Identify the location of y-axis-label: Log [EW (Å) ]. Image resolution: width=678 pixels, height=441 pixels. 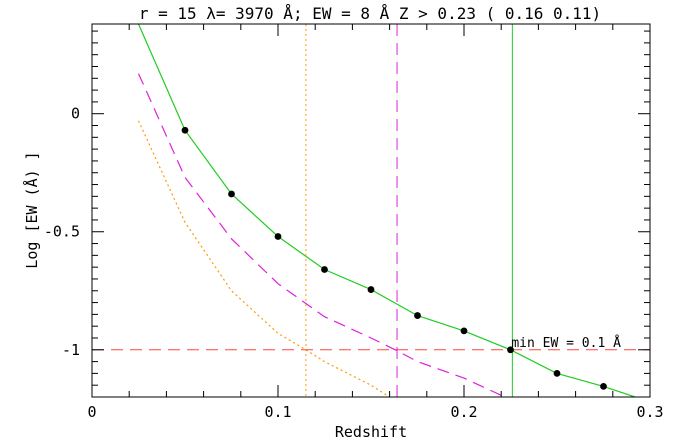
(31, 209).